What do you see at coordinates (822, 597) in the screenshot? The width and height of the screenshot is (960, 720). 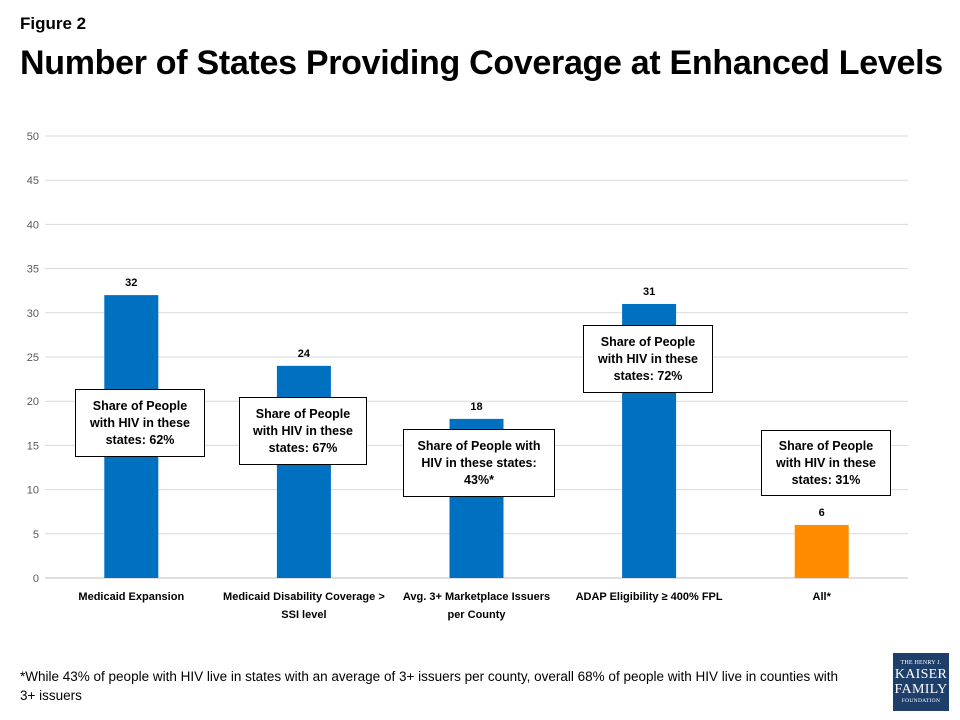 I see `category-label: All*` at bounding box center [822, 597].